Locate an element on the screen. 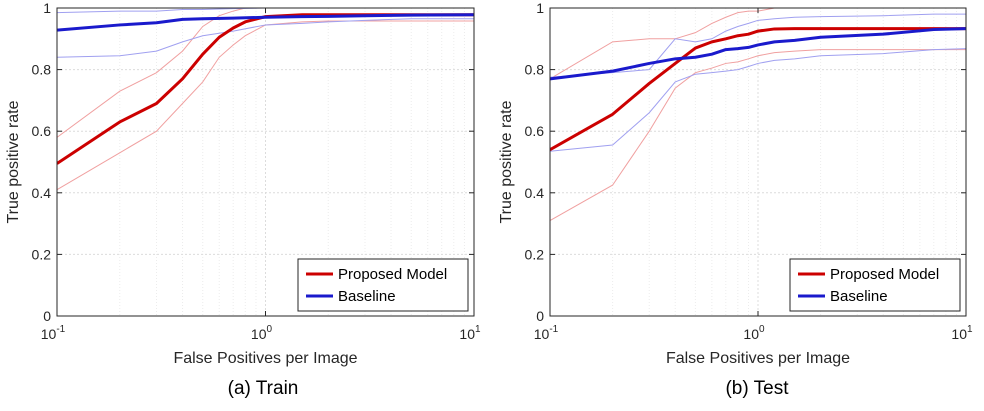 Image resolution: width=984 pixels, height=411 pixels. caption-train: (a) Train is located at coordinates (263, 388).